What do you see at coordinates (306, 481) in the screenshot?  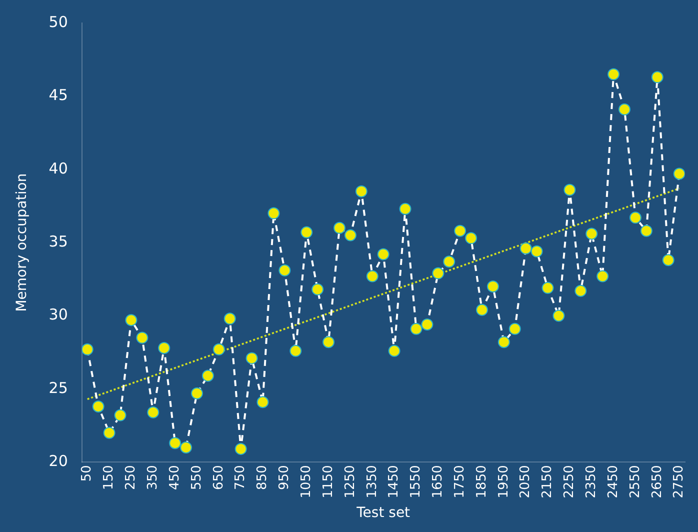 I see `x-tick-label: 1050` at bounding box center [306, 481].